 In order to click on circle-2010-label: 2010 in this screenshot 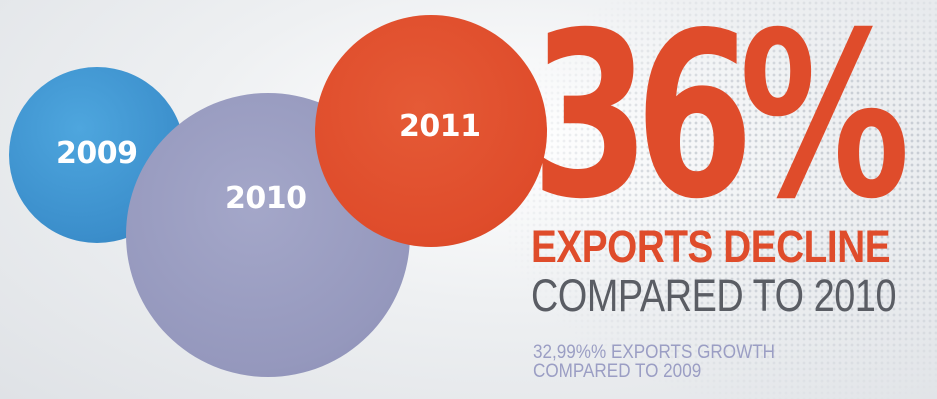, I will do `click(266, 198)`.